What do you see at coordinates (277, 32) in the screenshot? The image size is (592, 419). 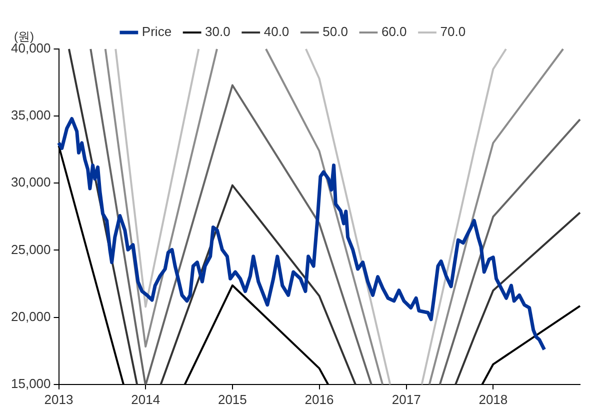 I see `legend-label: 40.0` at bounding box center [277, 32].